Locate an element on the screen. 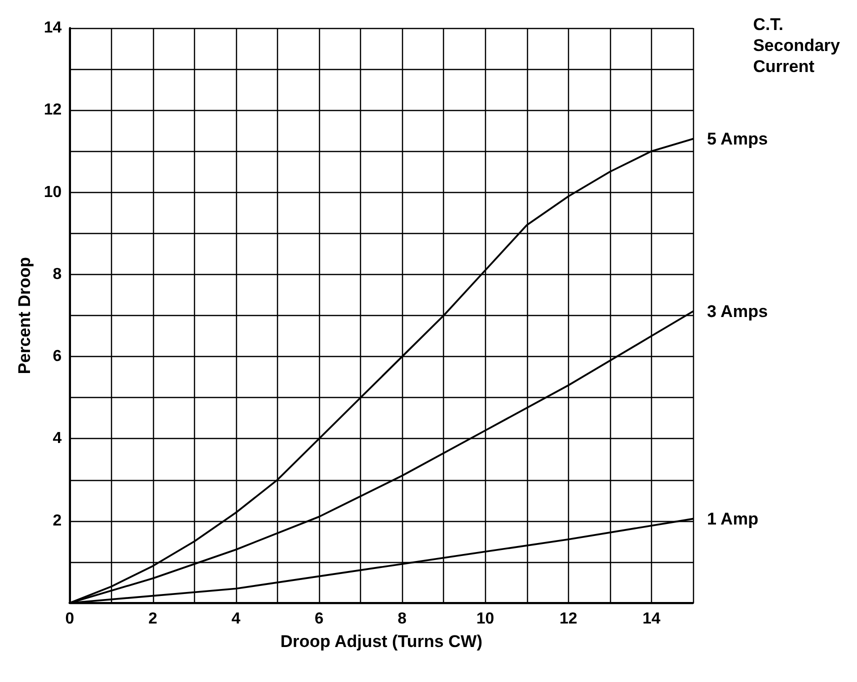 Image resolution: width=857 pixels, height=682 pixels. series-label: 3 Amps is located at coordinates (737, 311).